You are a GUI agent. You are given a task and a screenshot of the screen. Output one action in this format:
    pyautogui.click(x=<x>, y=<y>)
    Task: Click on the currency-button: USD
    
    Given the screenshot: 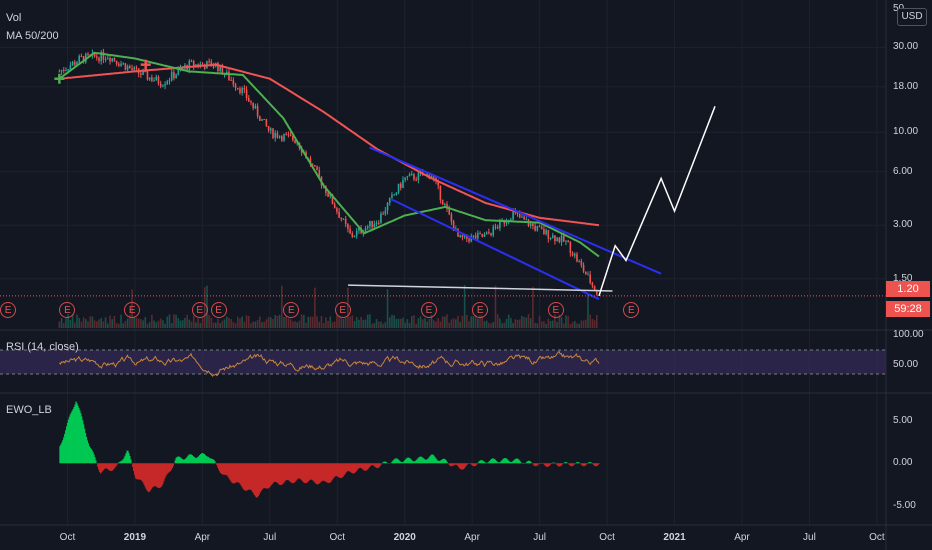 What is the action you would take?
    pyautogui.click(x=912, y=17)
    